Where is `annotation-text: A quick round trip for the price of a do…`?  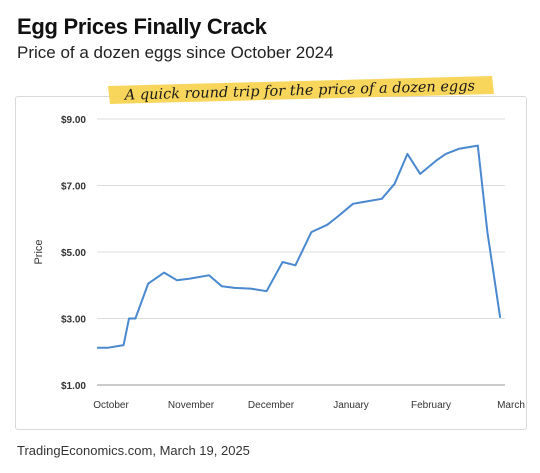 annotation-text: A quick round trip for the price of a do… is located at coordinates (299, 90).